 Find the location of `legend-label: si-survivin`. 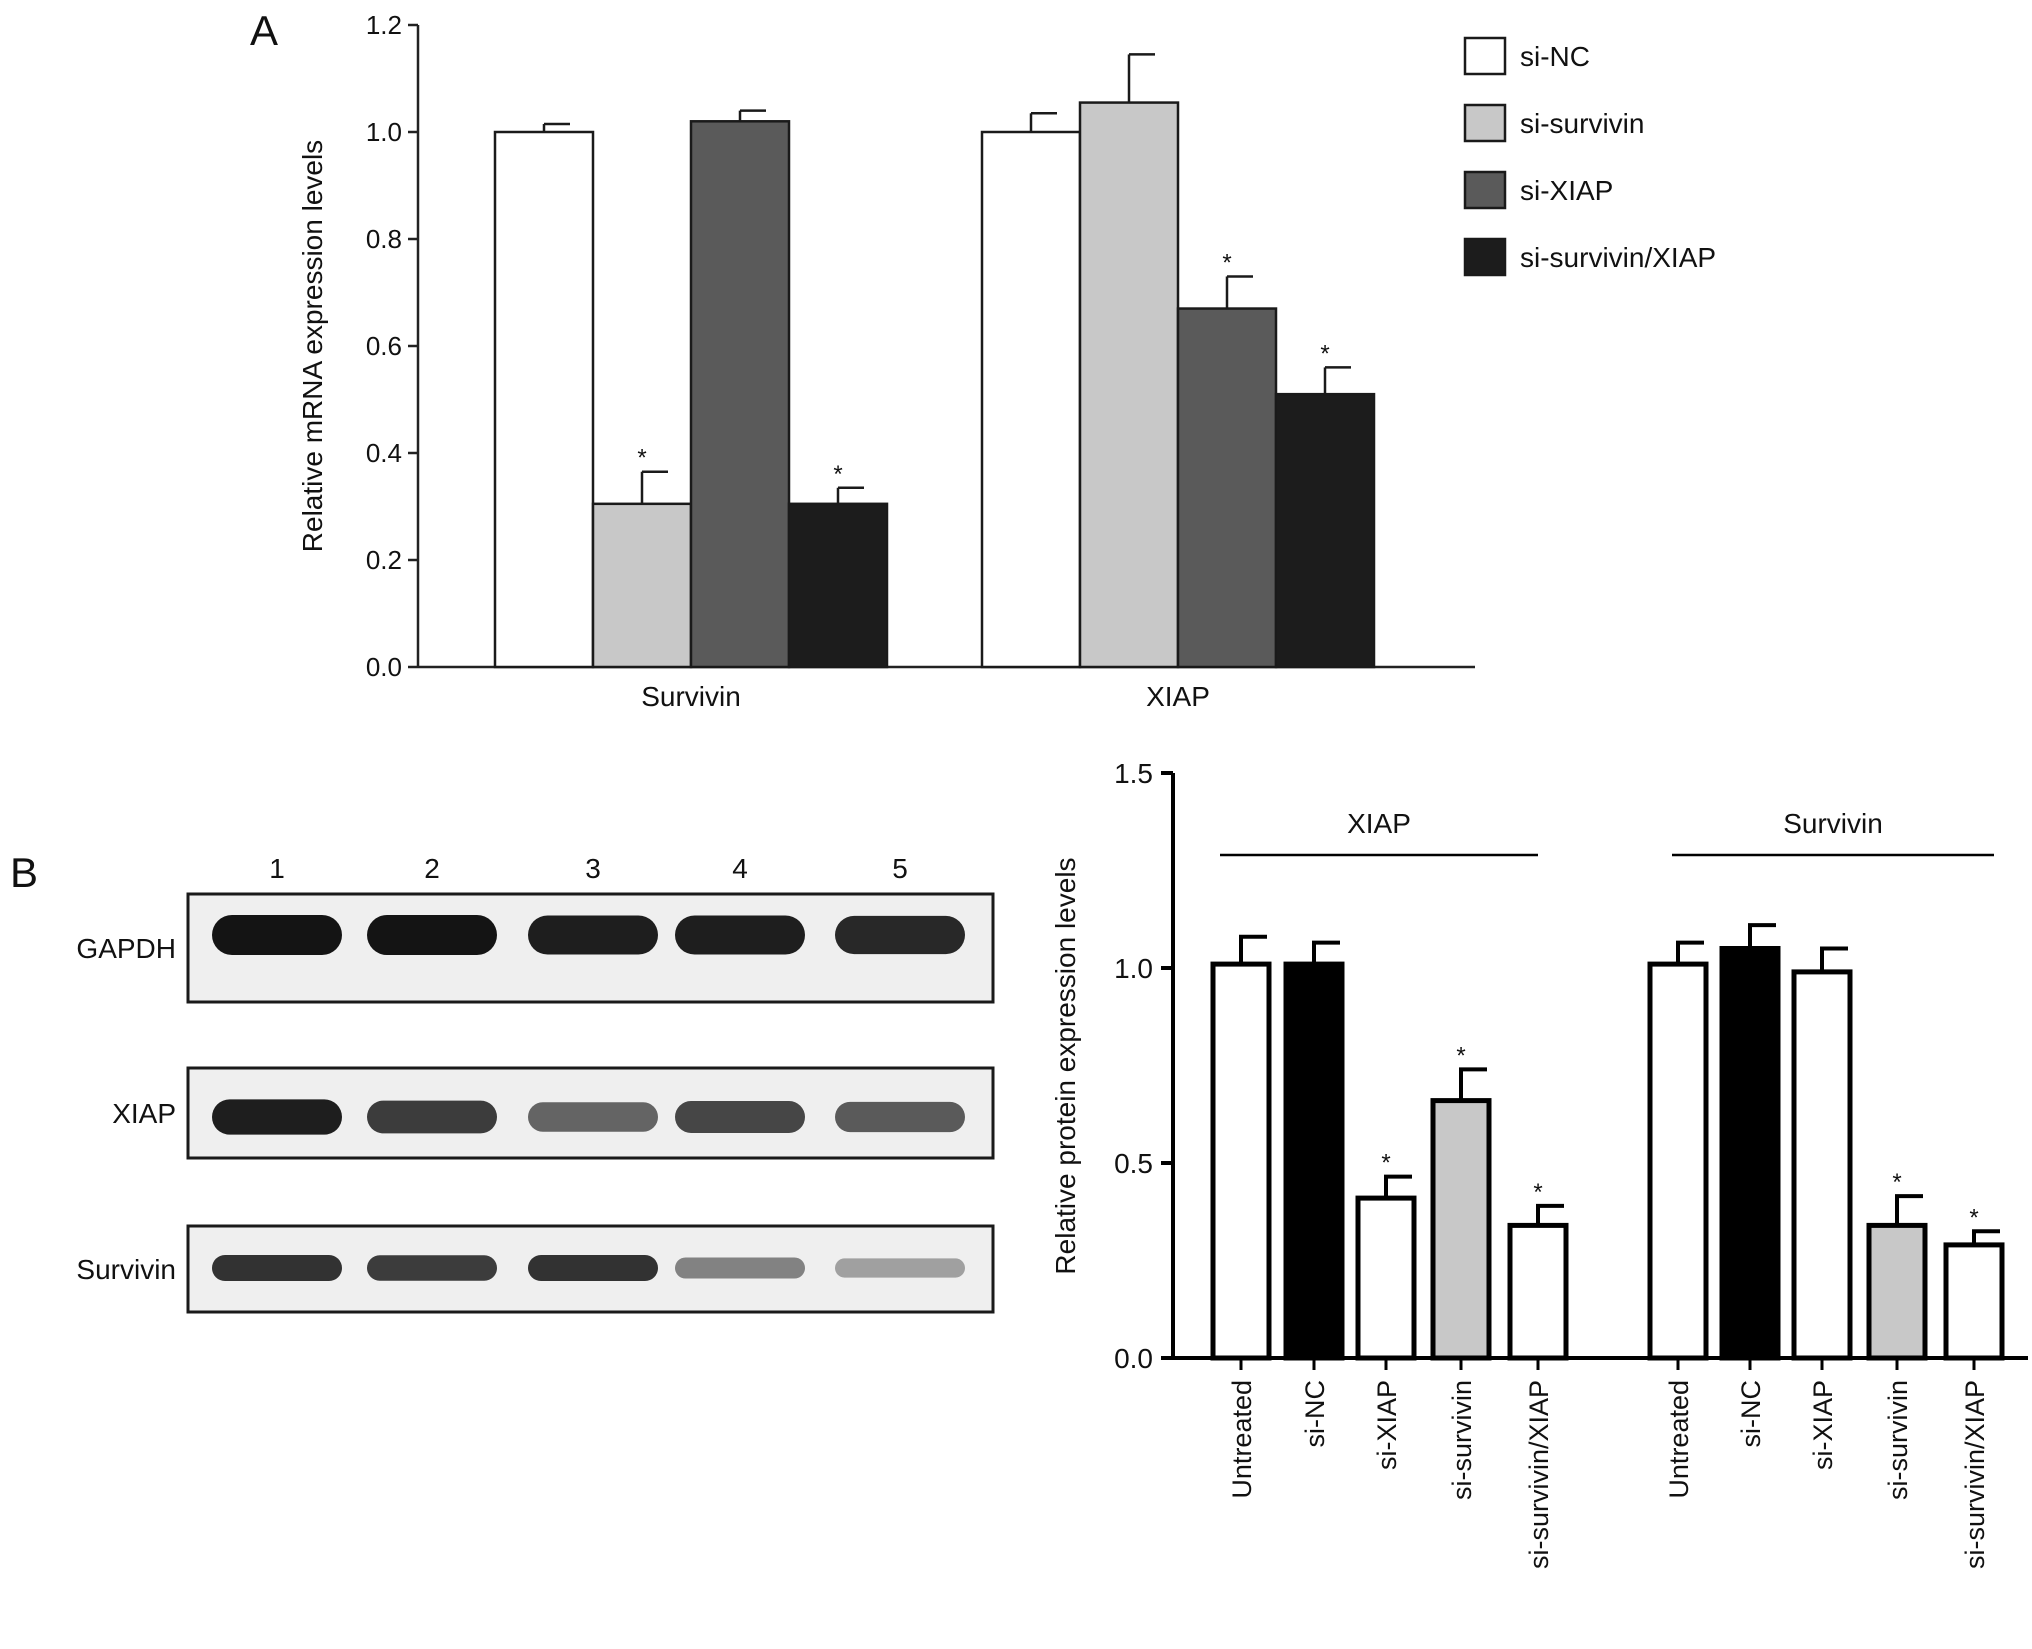

legend-label: si-survivin is located at coordinates (1582, 123).